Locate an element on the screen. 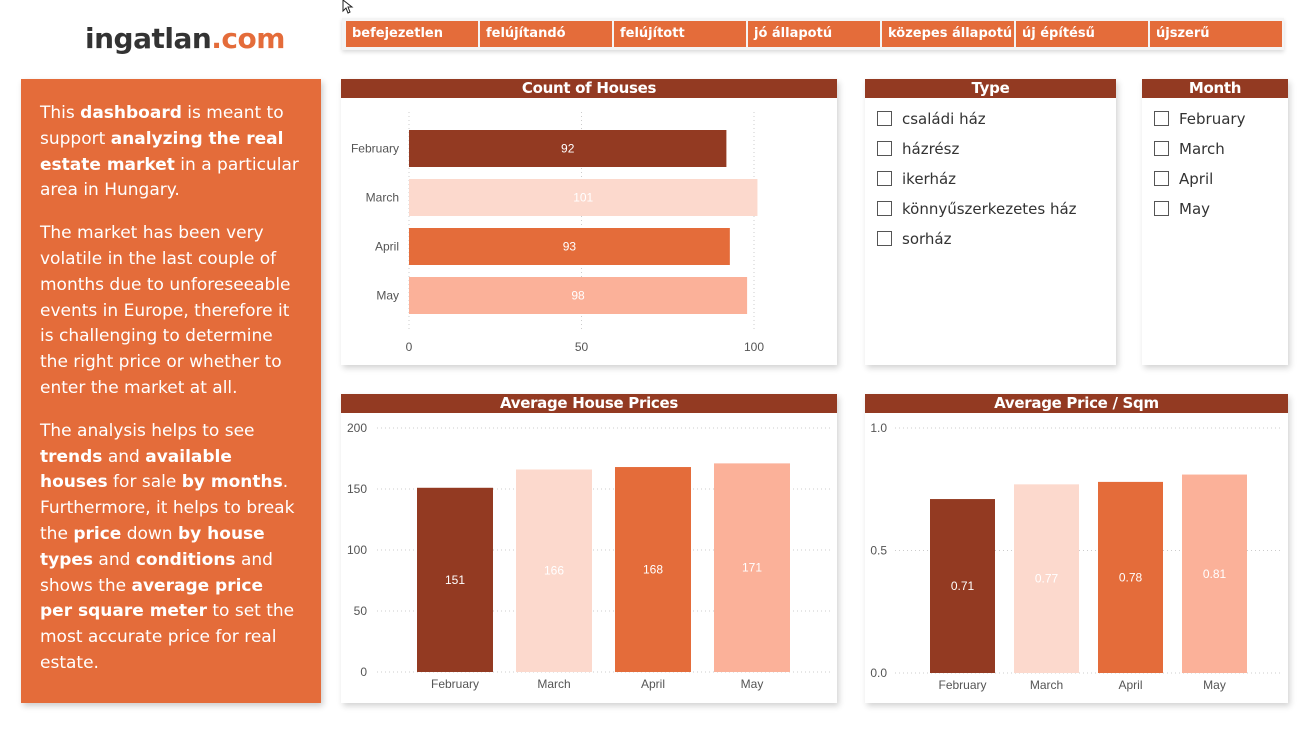 This screenshot has height=733, width=1309. type-slicer-item: házrész is located at coordinates (918, 149).